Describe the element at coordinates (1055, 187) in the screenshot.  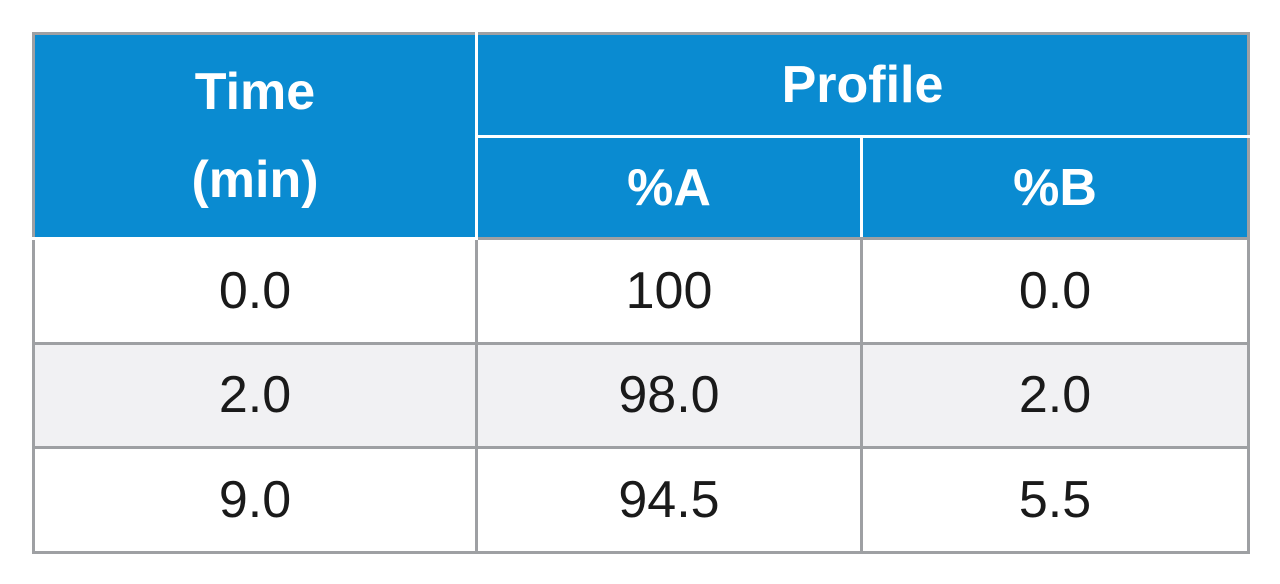
I see `header-col-b: %B` at that location.